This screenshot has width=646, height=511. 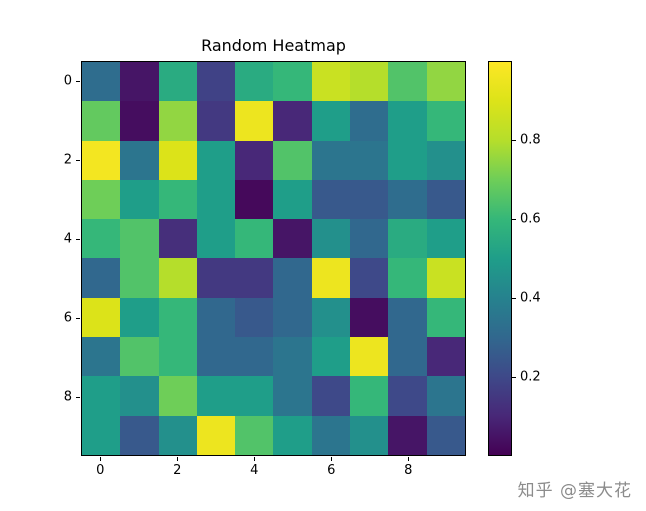 What do you see at coordinates (530, 140) in the screenshot?
I see `colorbar-tick-label: 0.8` at bounding box center [530, 140].